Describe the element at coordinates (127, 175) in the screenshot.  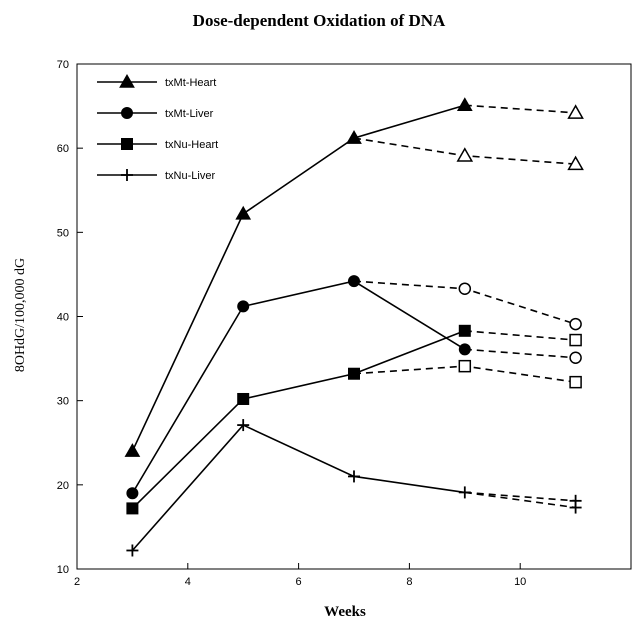
I see `legend-marker-txnu-liver` at that location.